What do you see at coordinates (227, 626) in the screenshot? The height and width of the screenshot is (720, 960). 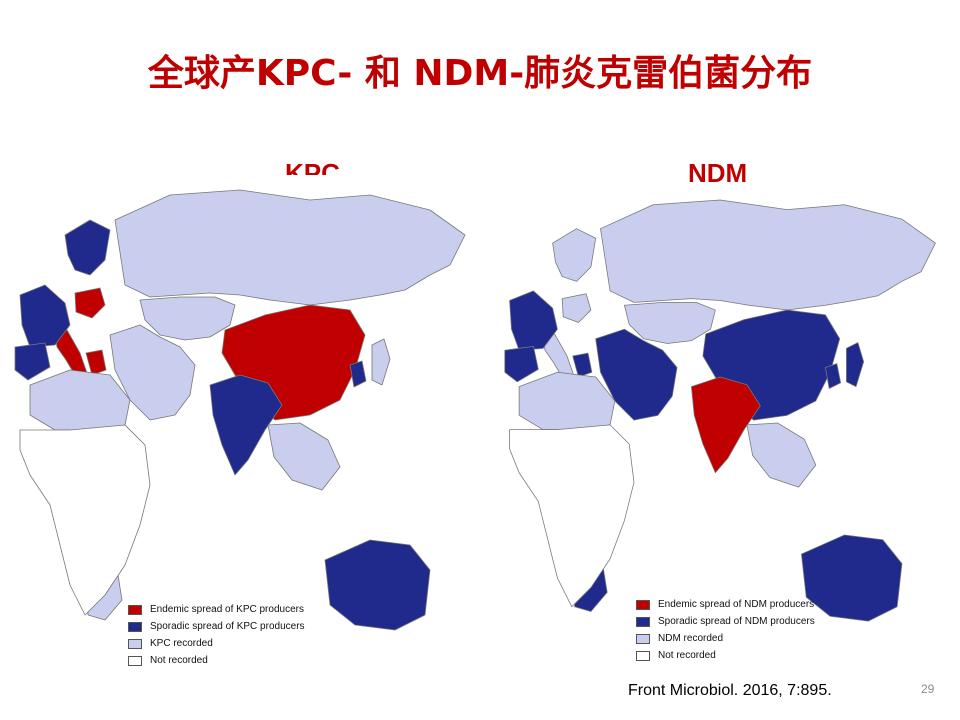 I see `legend-label: Sporadic spread of KPC producers` at bounding box center [227, 626].